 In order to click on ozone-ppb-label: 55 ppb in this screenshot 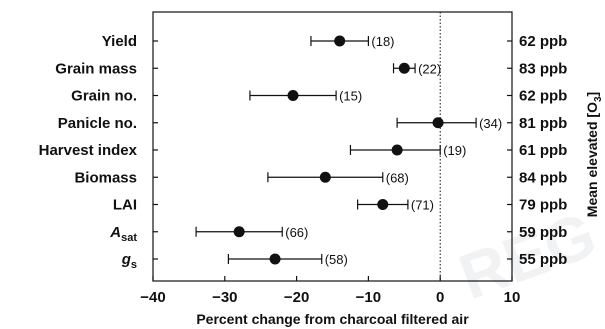, I will do `click(543, 259)`.